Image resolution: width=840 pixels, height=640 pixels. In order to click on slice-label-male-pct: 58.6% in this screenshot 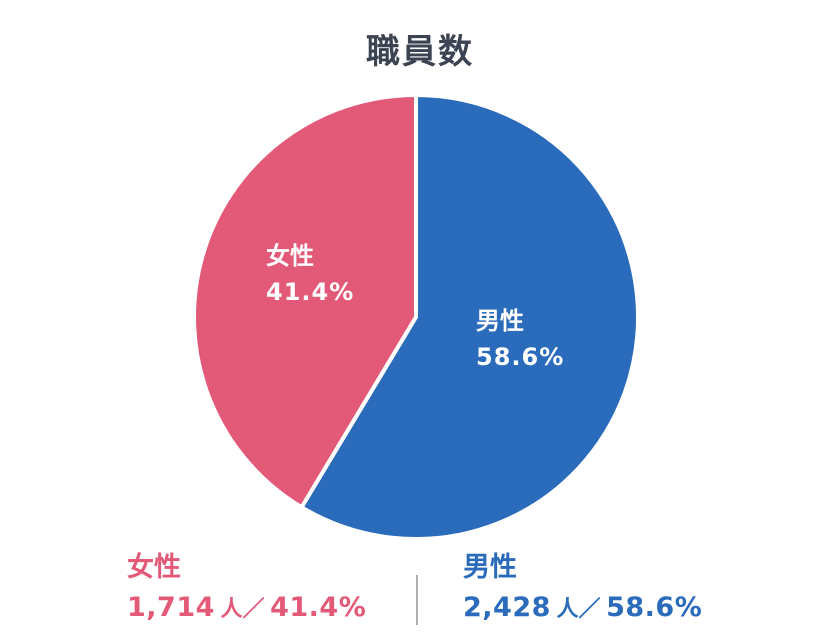, I will do `click(520, 357)`.